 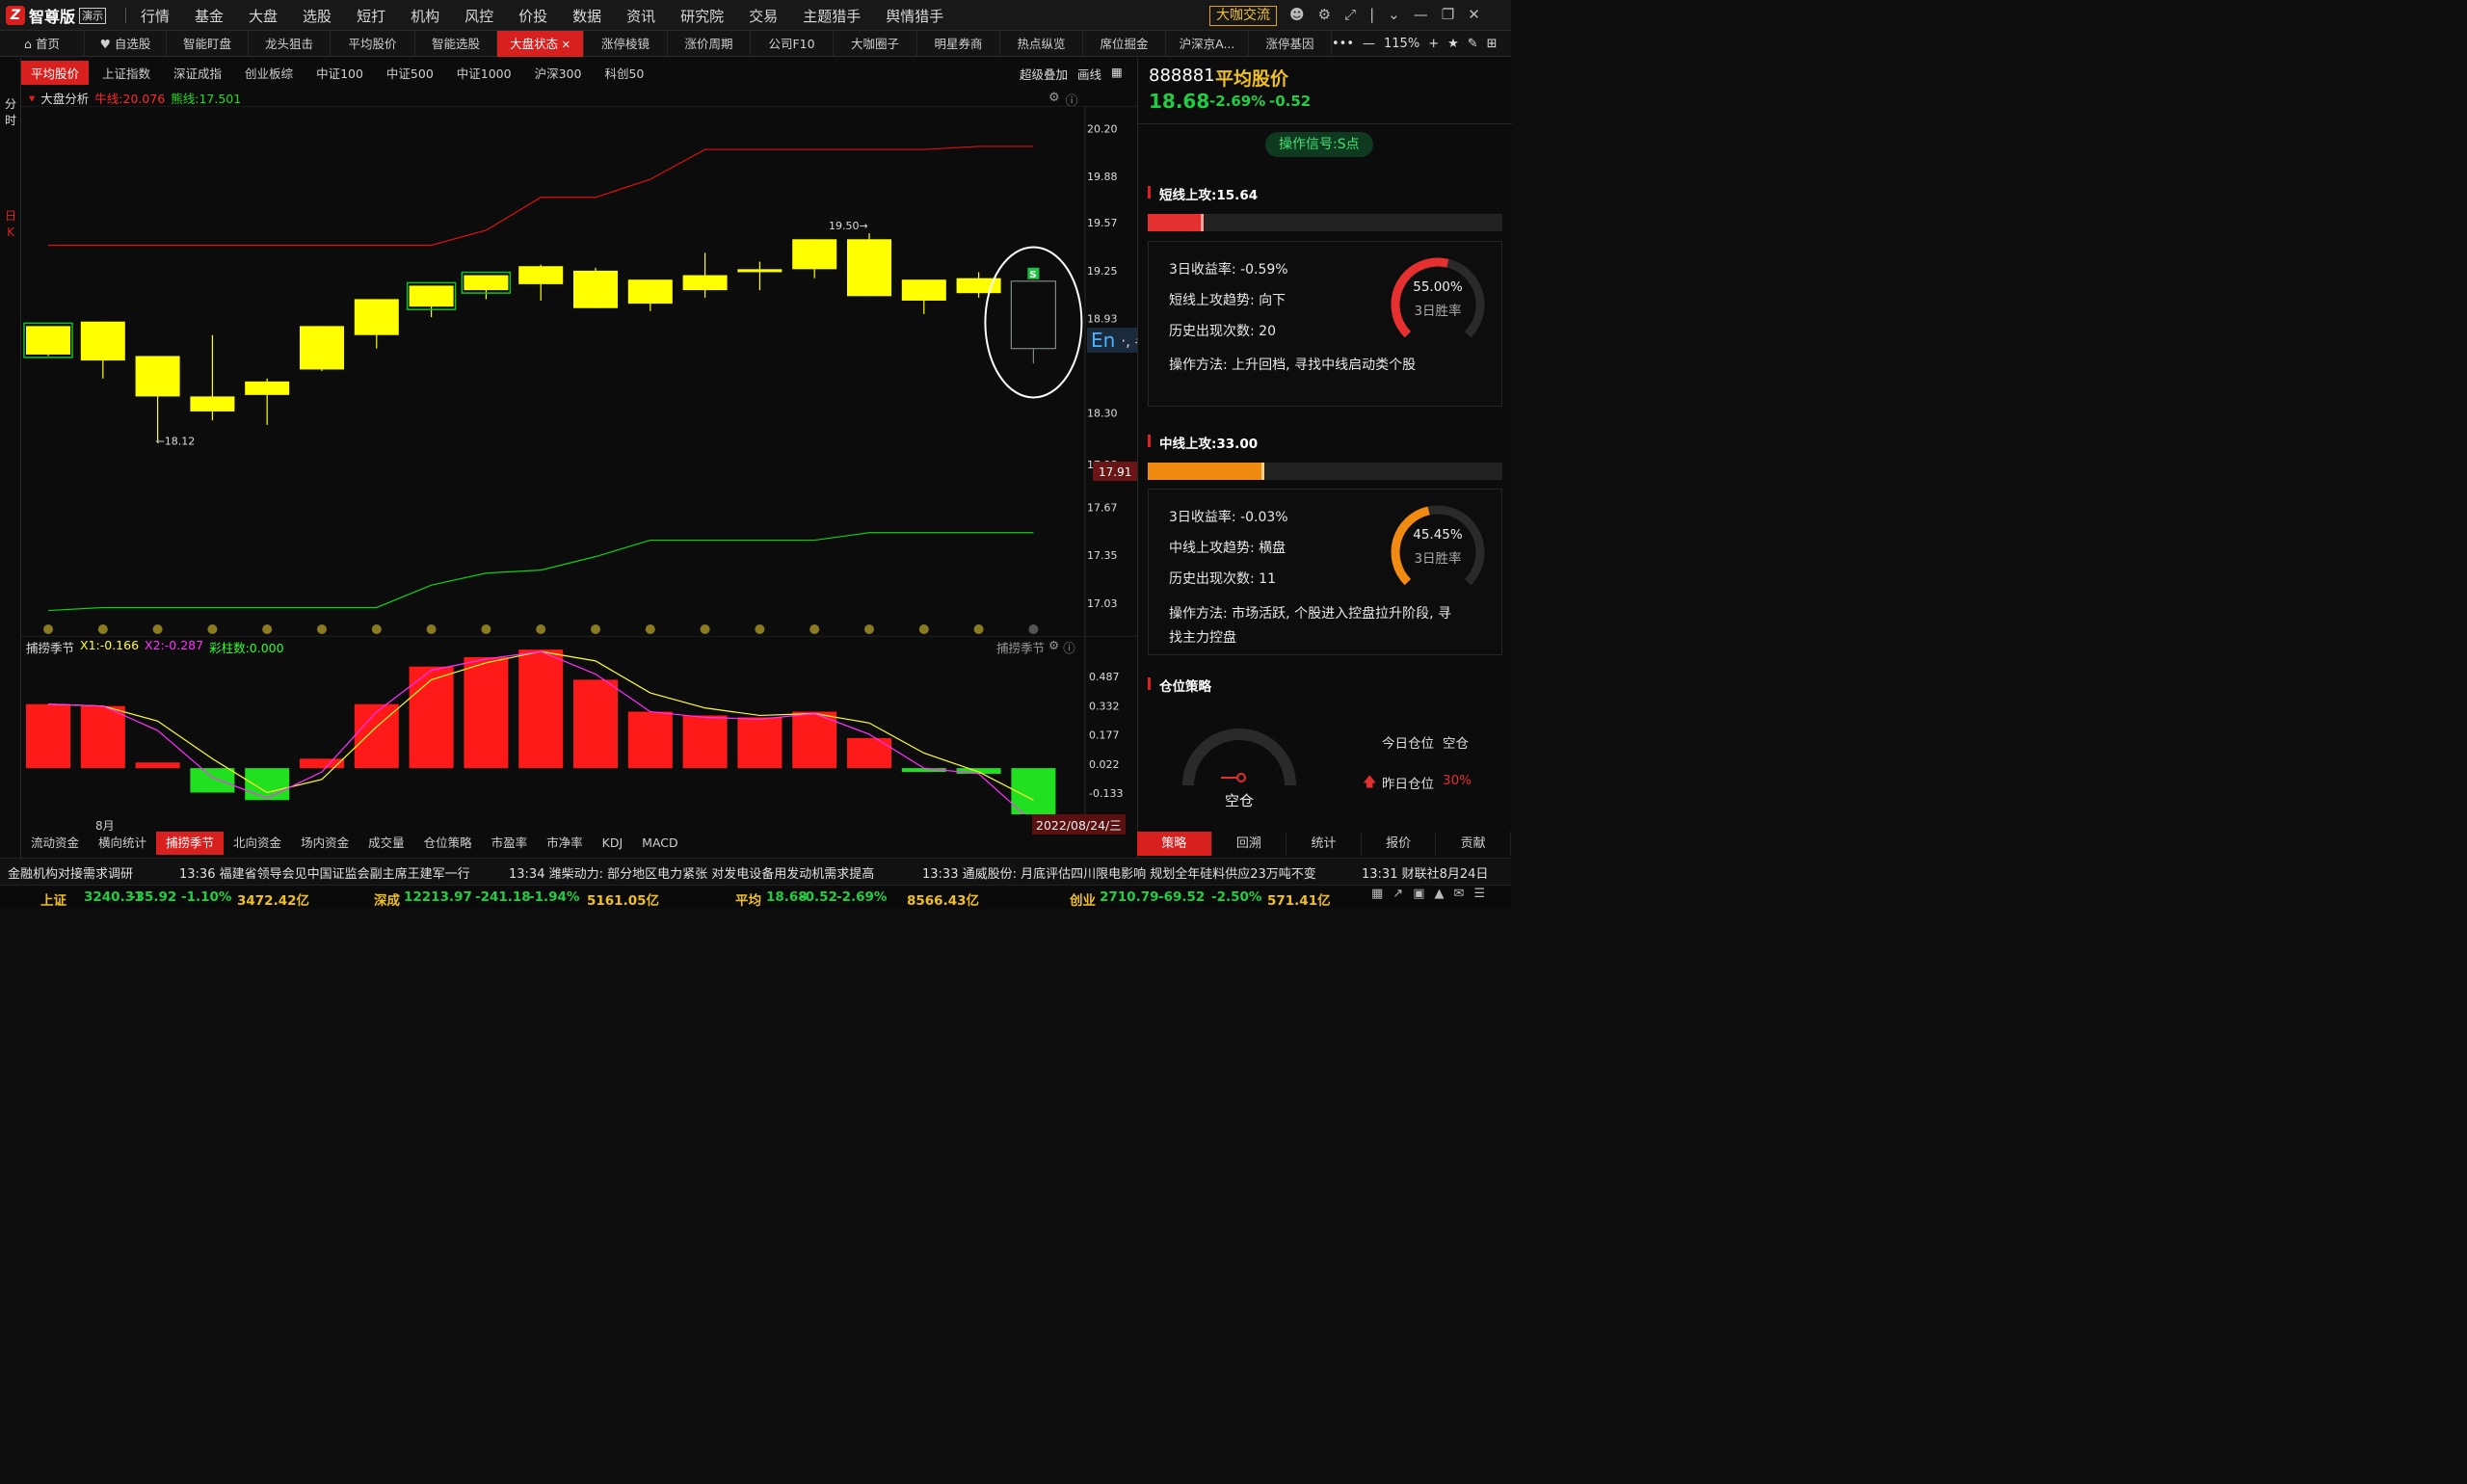 I want to click on index-tab: 科创50, so click(x=624, y=73).